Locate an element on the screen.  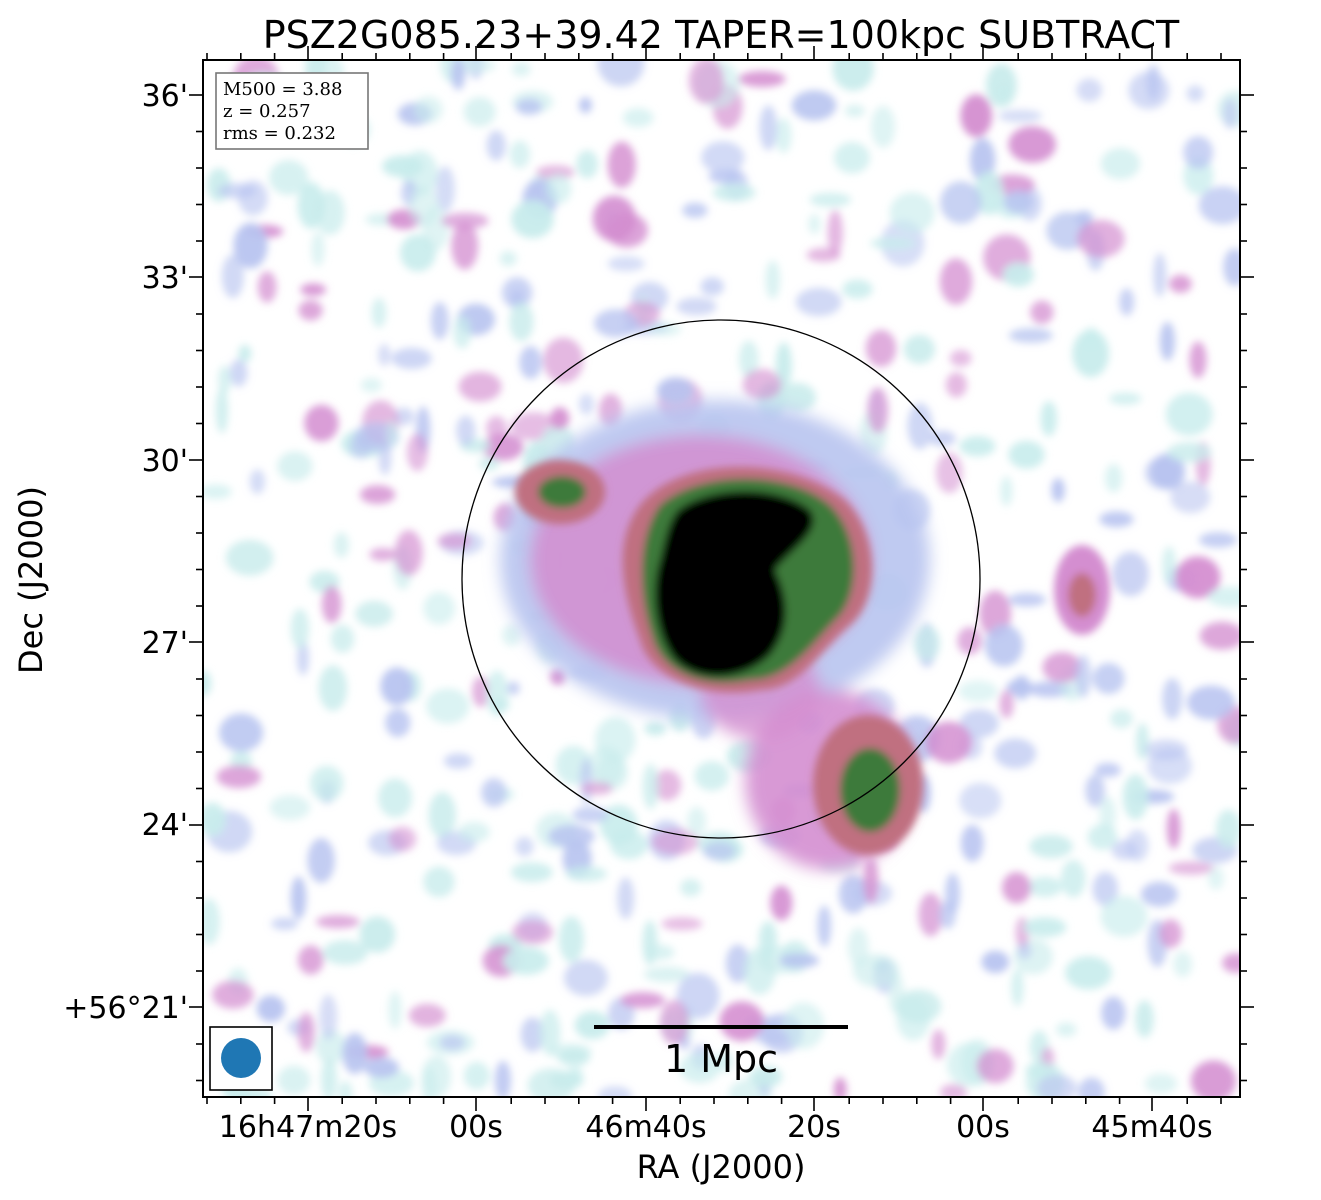
x-tick-label: 46m40s is located at coordinates (645, 1127).